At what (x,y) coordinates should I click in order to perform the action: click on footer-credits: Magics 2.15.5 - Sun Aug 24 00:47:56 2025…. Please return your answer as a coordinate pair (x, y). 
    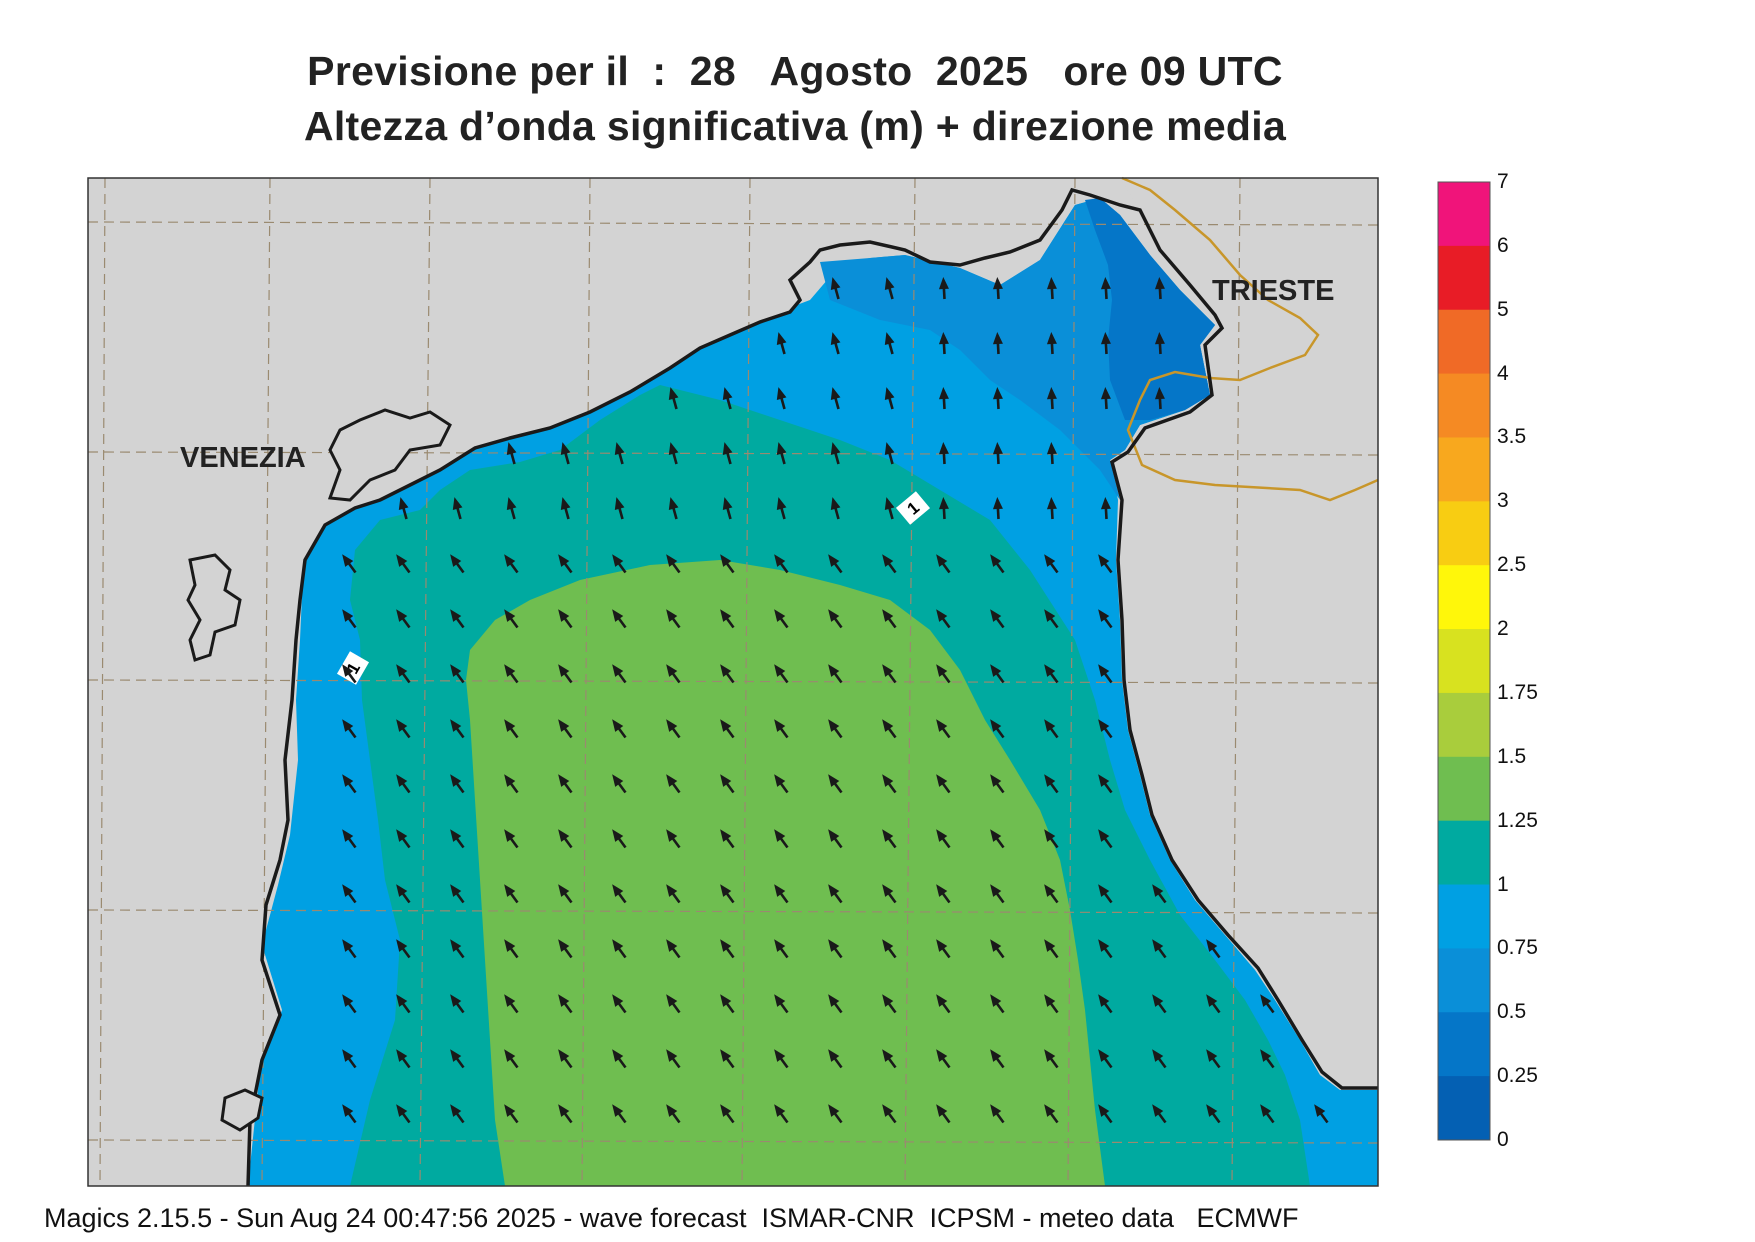
    Looking at the image, I should click on (671, 1218).